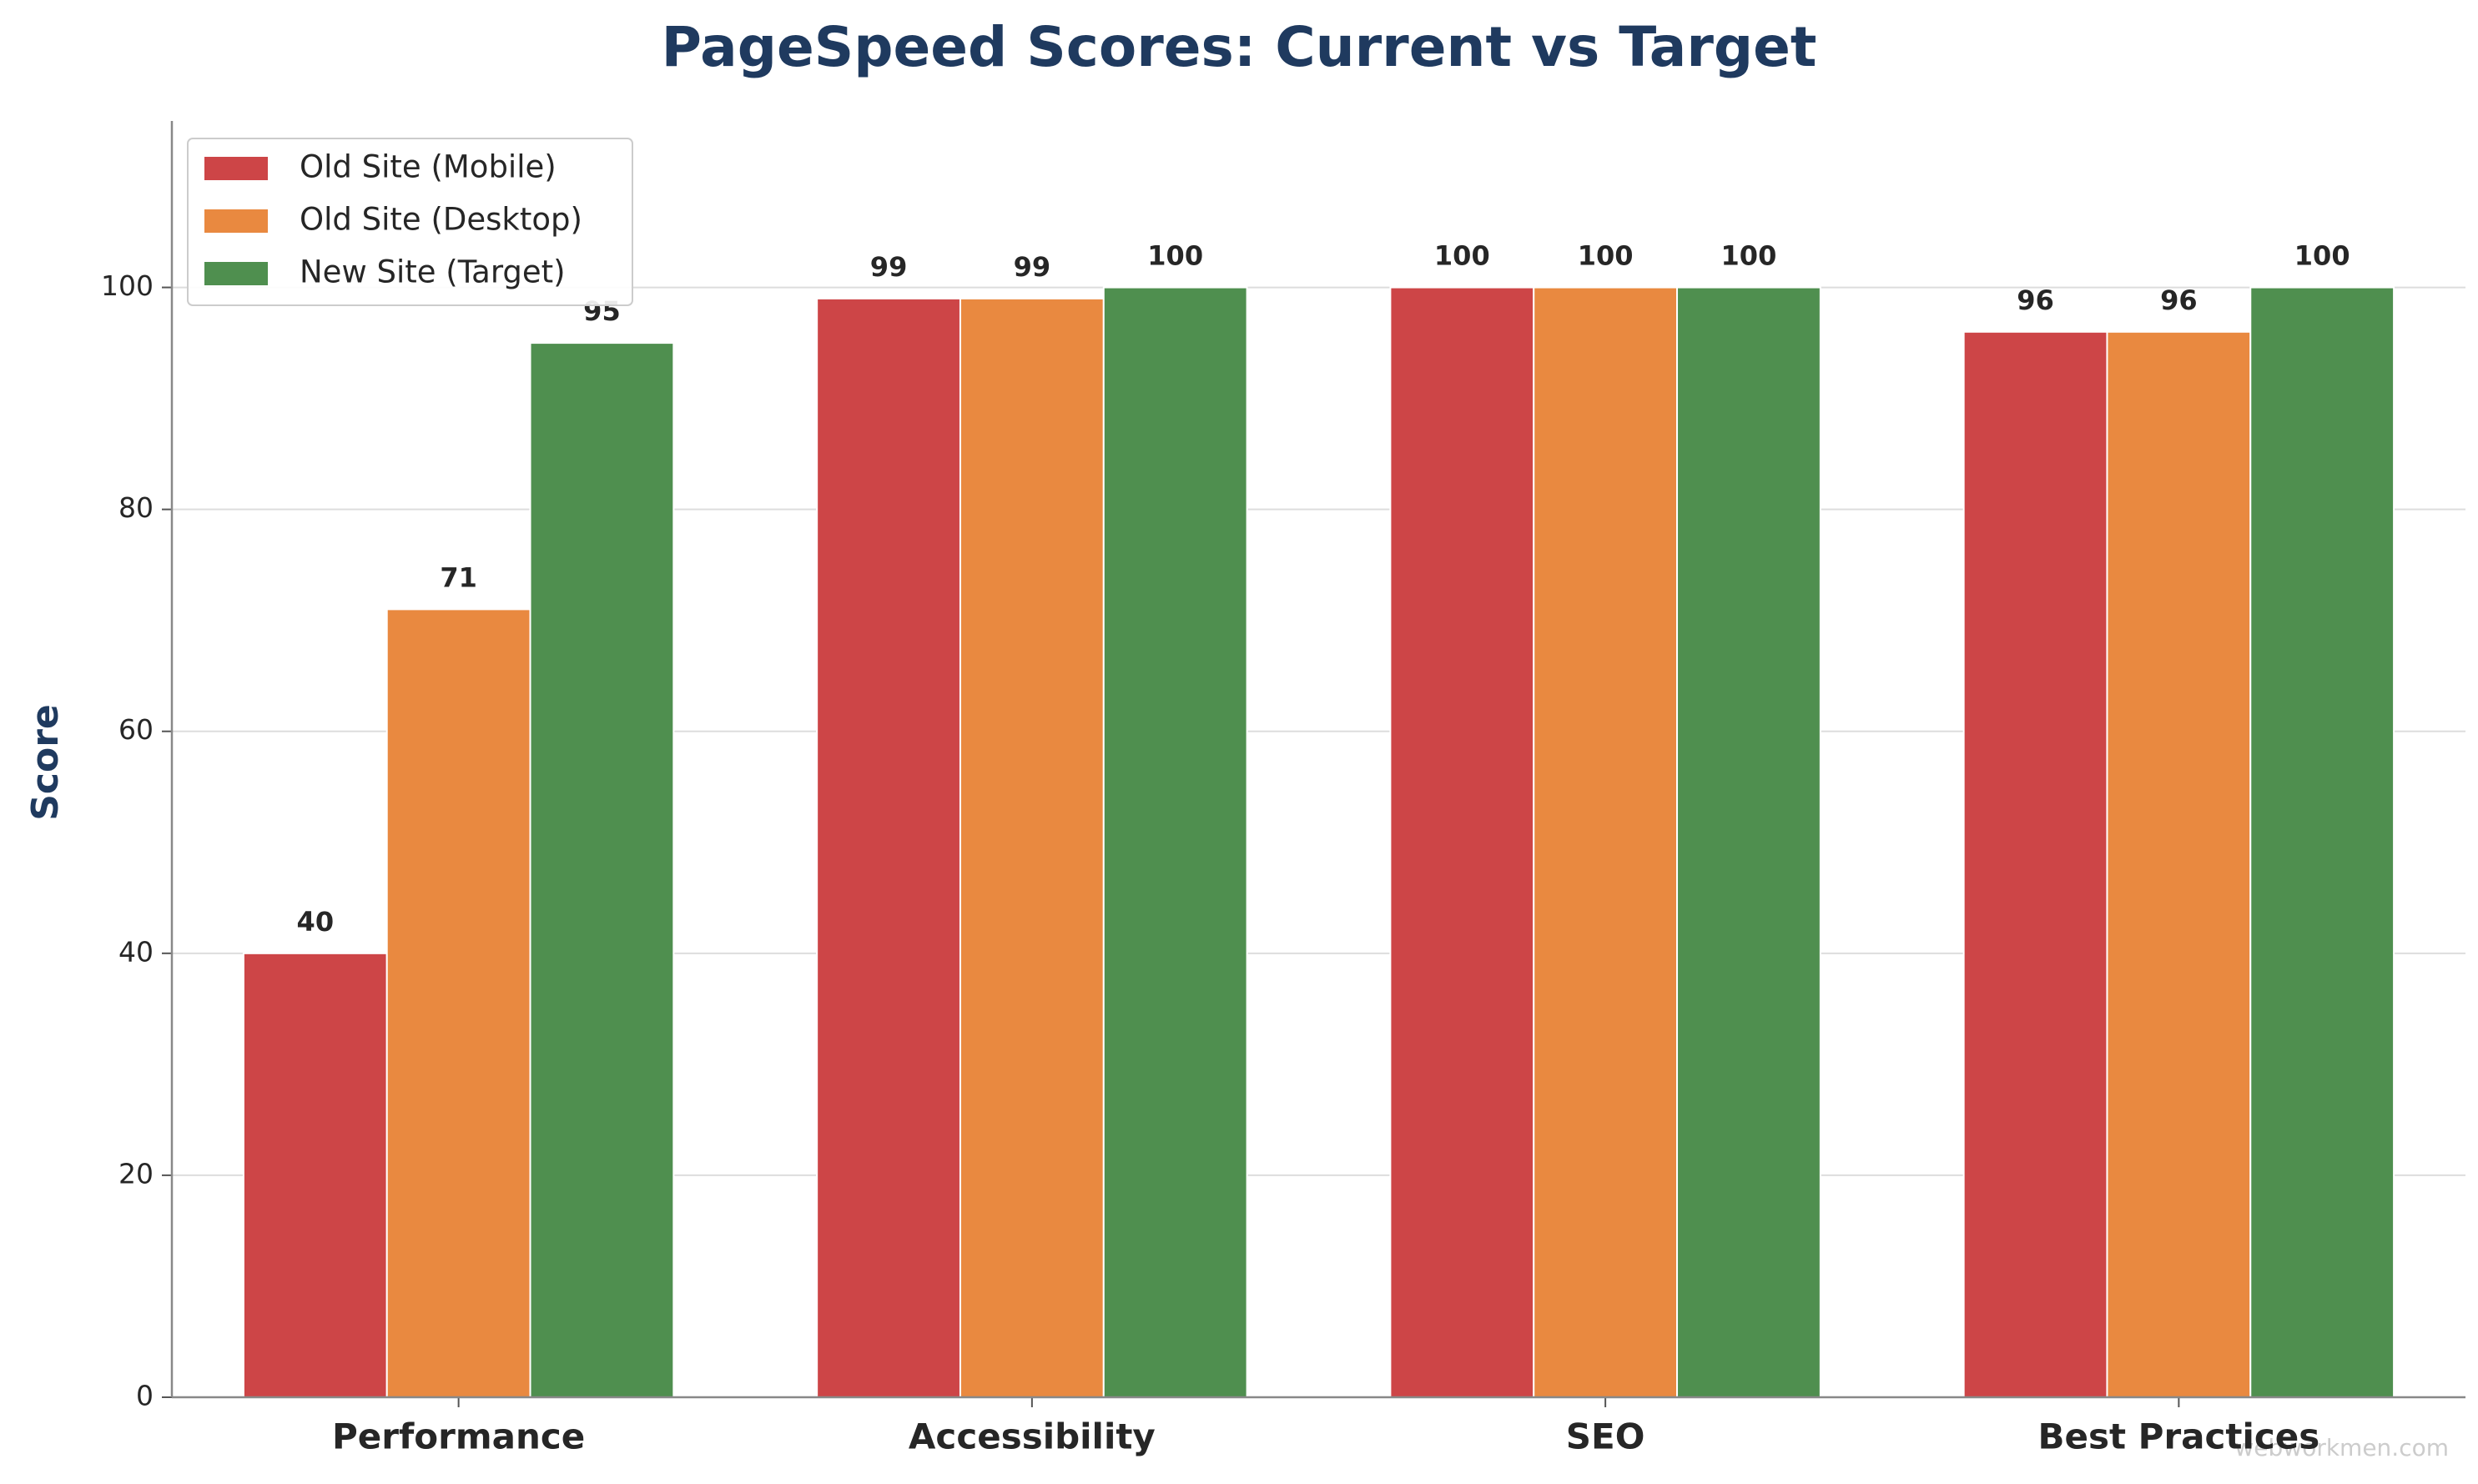 Image resolution: width=2478 pixels, height=1484 pixels. I want to click on y-tick-label: 60, so click(136, 730).